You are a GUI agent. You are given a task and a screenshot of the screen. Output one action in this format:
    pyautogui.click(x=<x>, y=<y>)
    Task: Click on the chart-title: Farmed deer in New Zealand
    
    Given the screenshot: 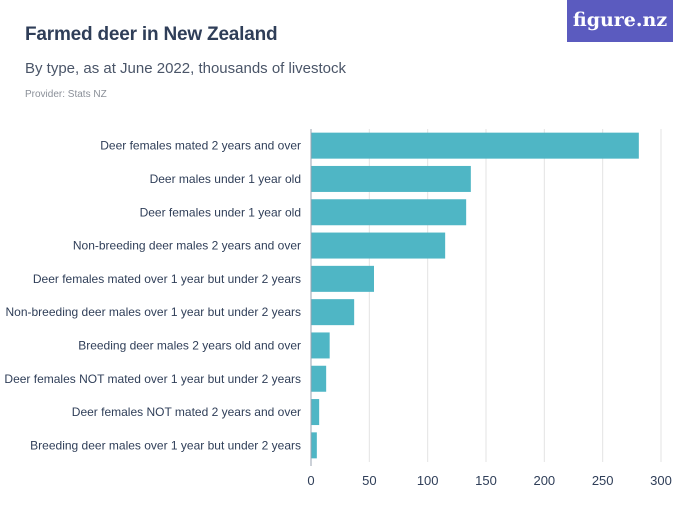 What is the action you would take?
    pyautogui.click(x=151, y=34)
    